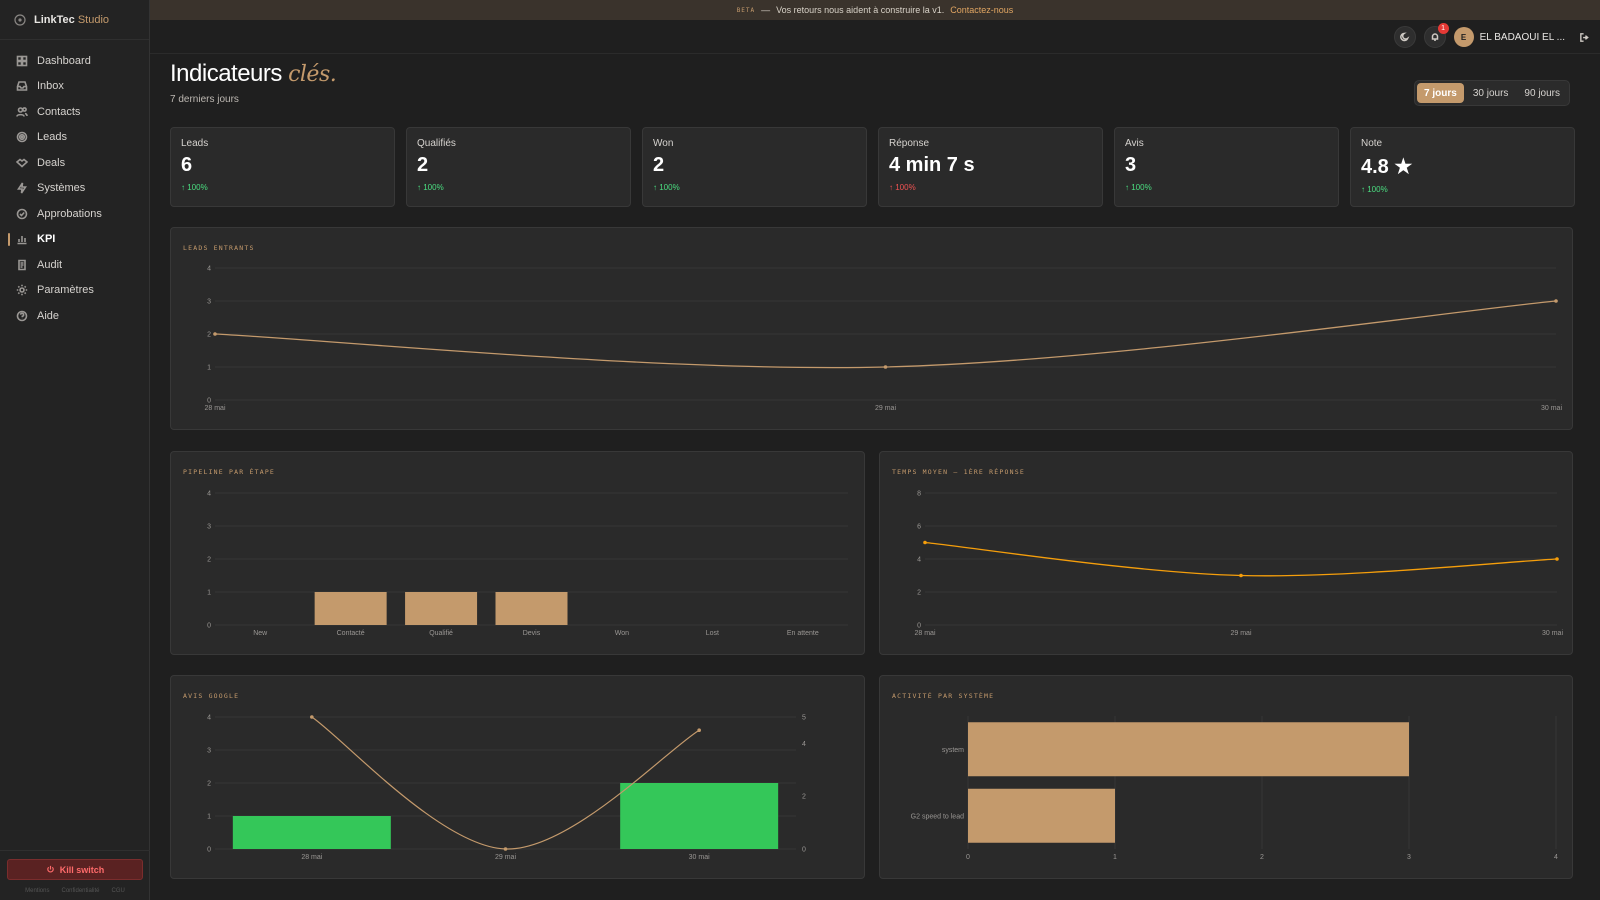 The height and width of the screenshot is (900, 1600). Describe the element at coordinates (209, 335) in the screenshot. I see `y-tick-label: 2` at that location.